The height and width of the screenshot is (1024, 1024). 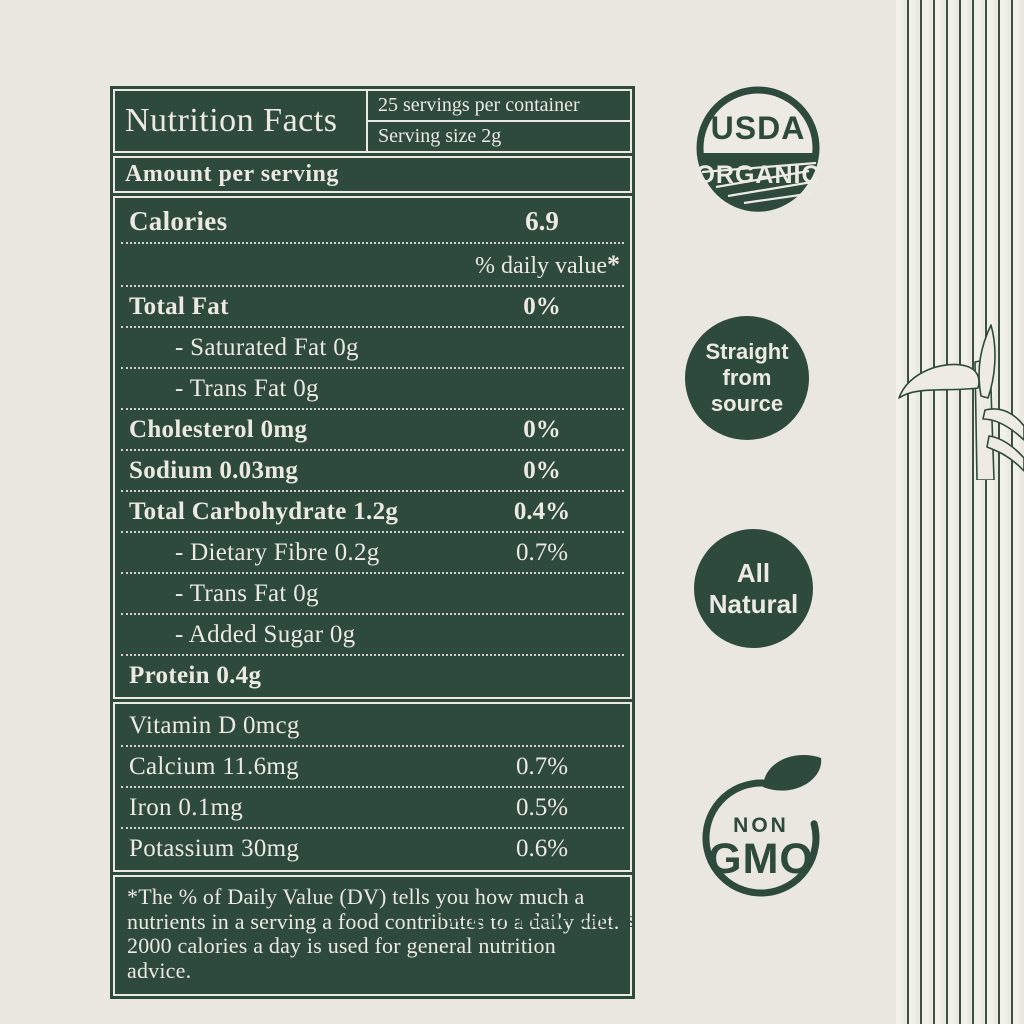 What do you see at coordinates (542, 221) in the screenshot?
I see `calories-value: 6.9` at bounding box center [542, 221].